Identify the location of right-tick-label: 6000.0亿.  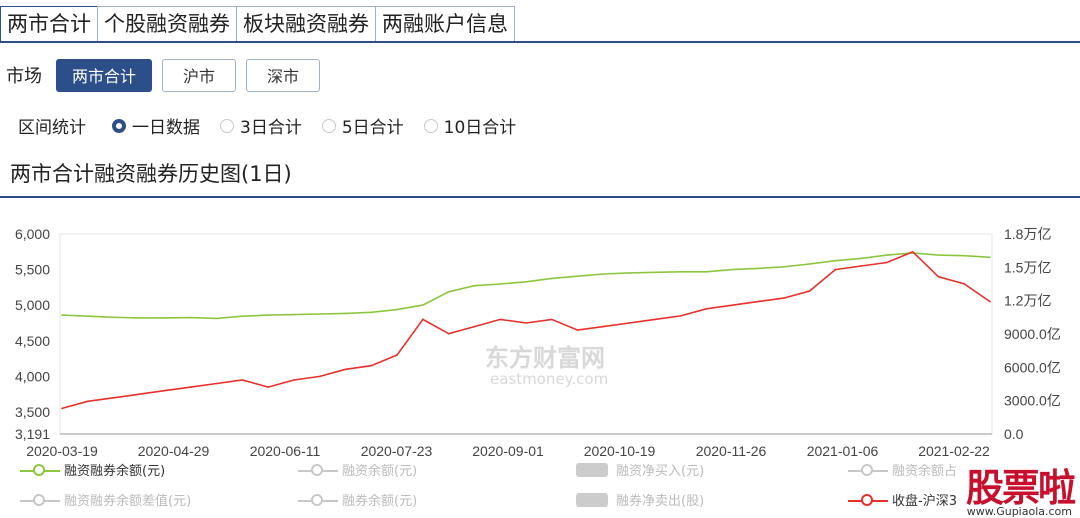
(1032, 367).